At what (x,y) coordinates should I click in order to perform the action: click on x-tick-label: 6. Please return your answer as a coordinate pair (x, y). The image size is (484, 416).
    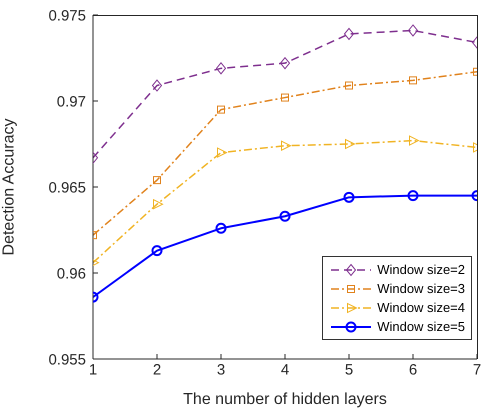
    Looking at the image, I should click on (413, 370).